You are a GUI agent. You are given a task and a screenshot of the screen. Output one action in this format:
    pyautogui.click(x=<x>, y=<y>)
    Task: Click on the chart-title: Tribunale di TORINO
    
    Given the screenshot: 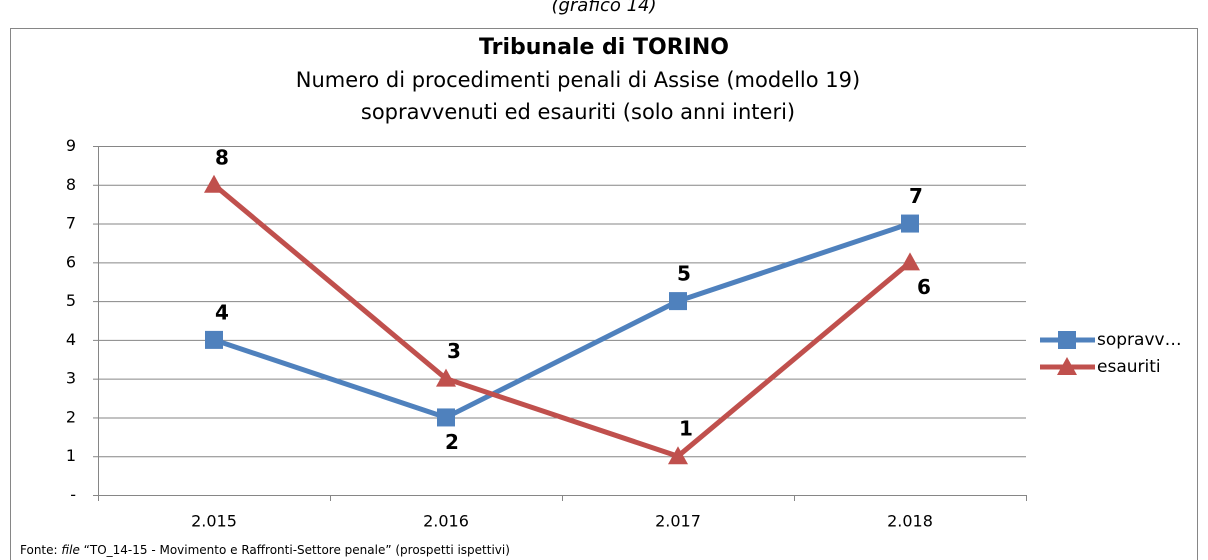 What is the action you would take?
    pyautogui.click(x=604, y=47)
    